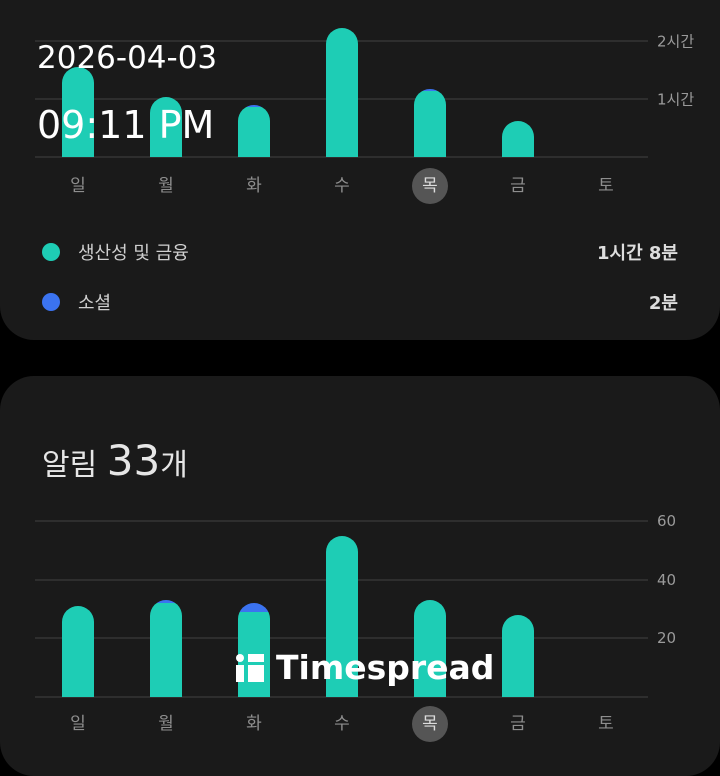 This screenshot has height=776, width=720. What do you see at coordinates (51, 252) in the screenshot?
I see `productivity-dot-icon` at bounding box center [51, 252].